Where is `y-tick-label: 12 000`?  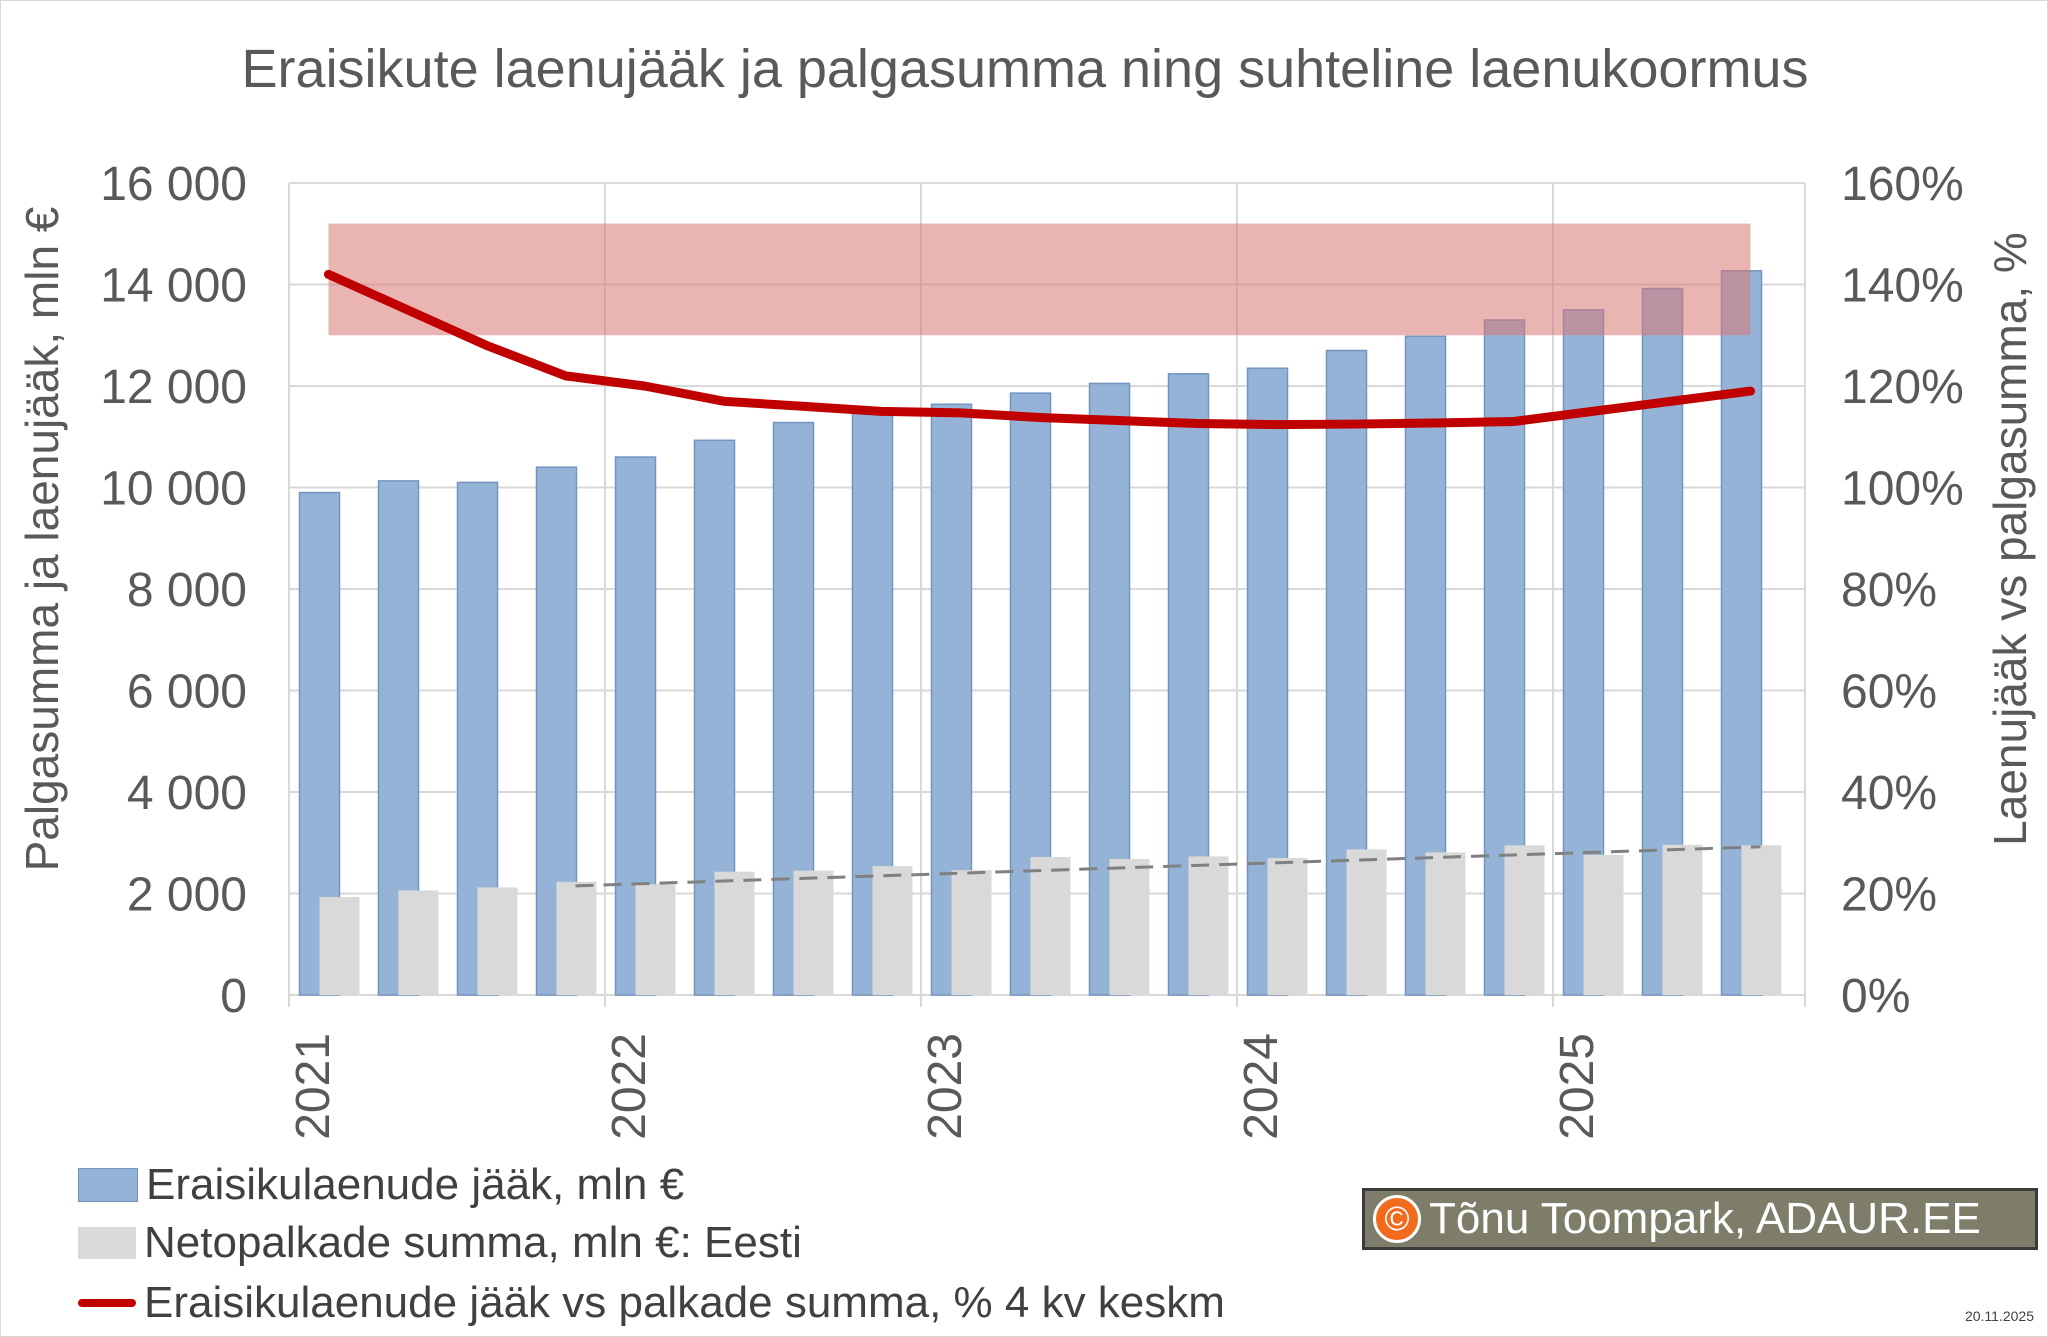 y-tick-label: 12 000 is located at coordinates (173, 387).